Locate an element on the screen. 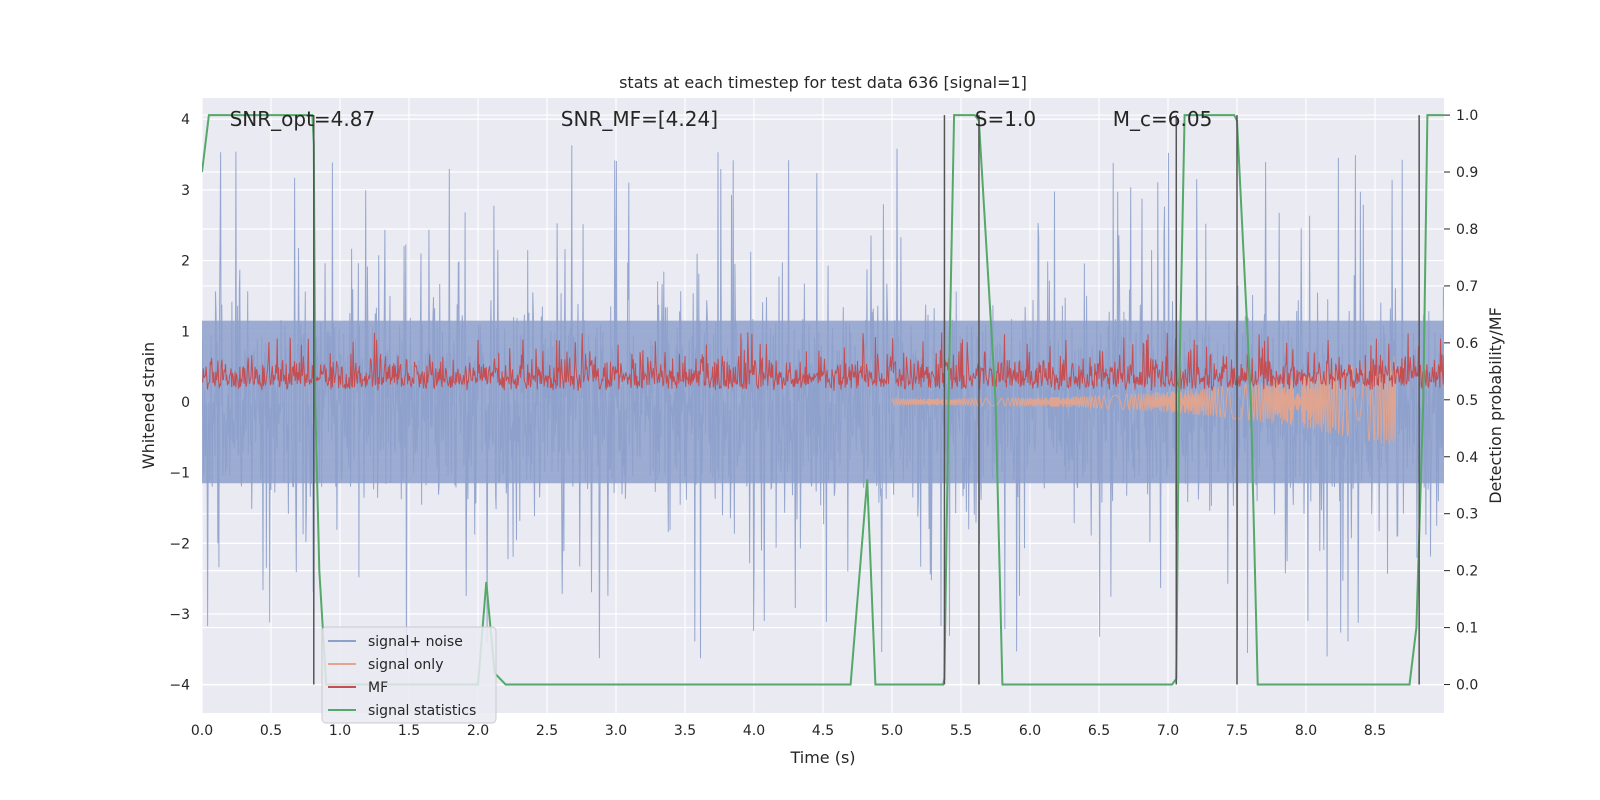  x-axis-title: Time (s) is located at coordinates (822, 757).